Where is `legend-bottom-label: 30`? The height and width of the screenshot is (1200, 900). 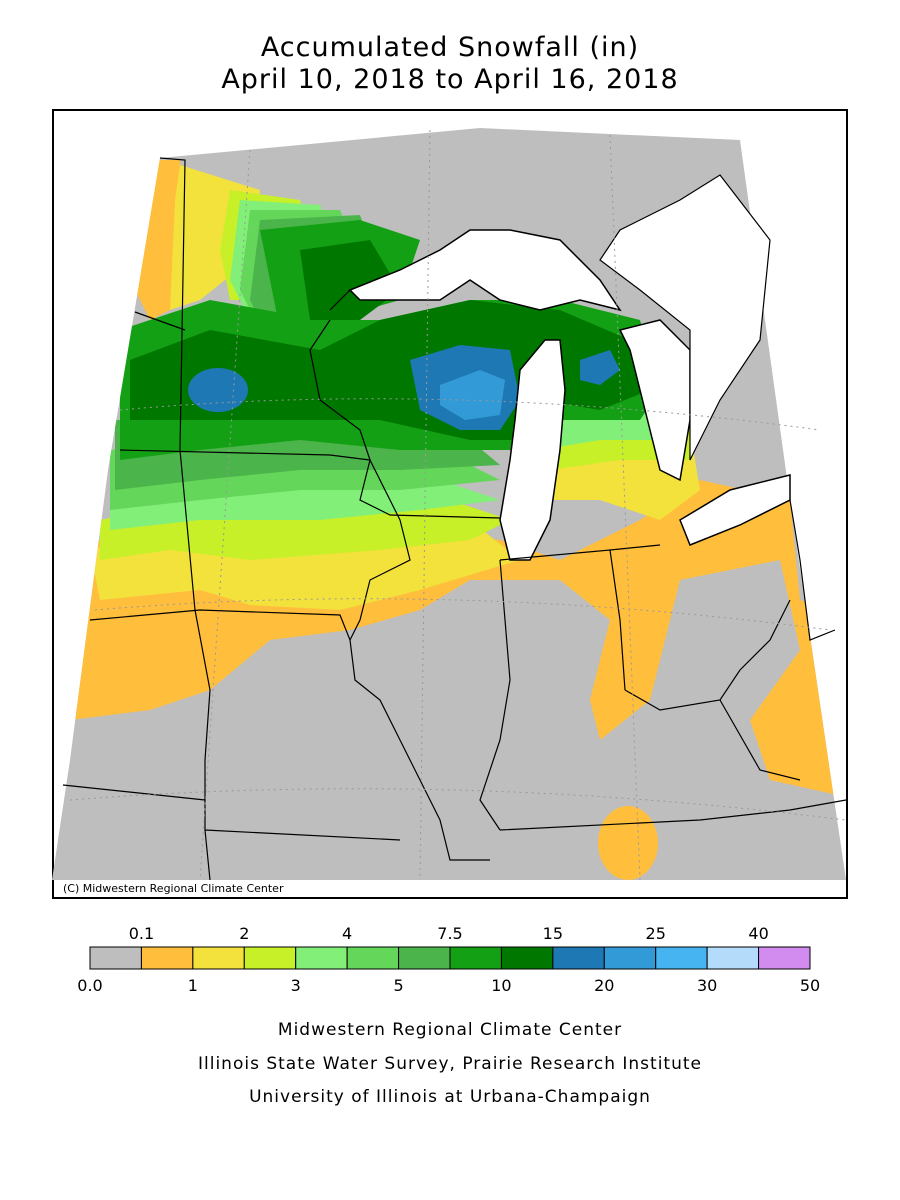
legend-bottom-label: 30 is located at coordinates (707, 985).